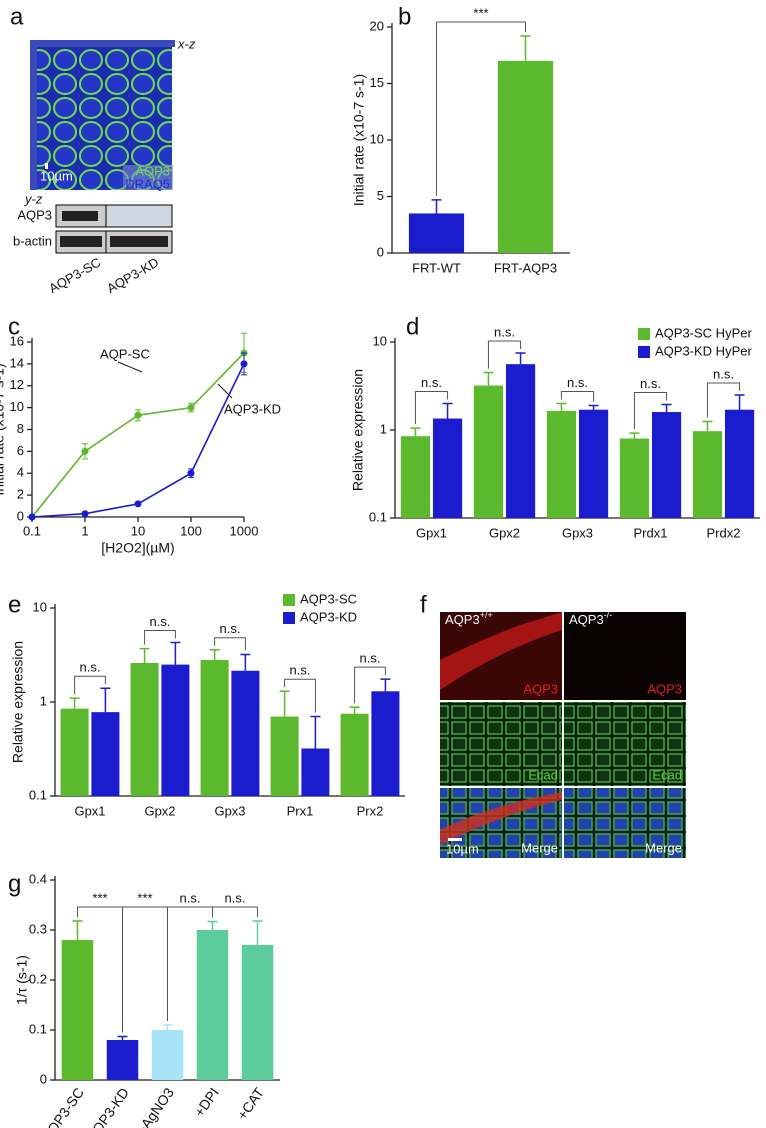 The image size is (766, 1128). Describe the element at coordinates (462, 619) in the screenshot. I see `genotype: AQP3` at that location.